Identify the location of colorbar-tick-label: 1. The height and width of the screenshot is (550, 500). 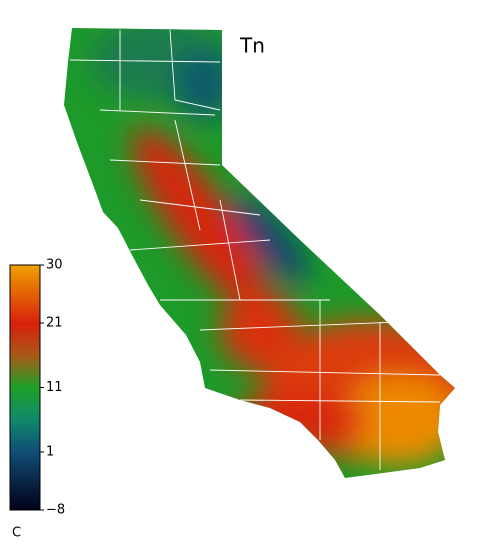
(50, 451).